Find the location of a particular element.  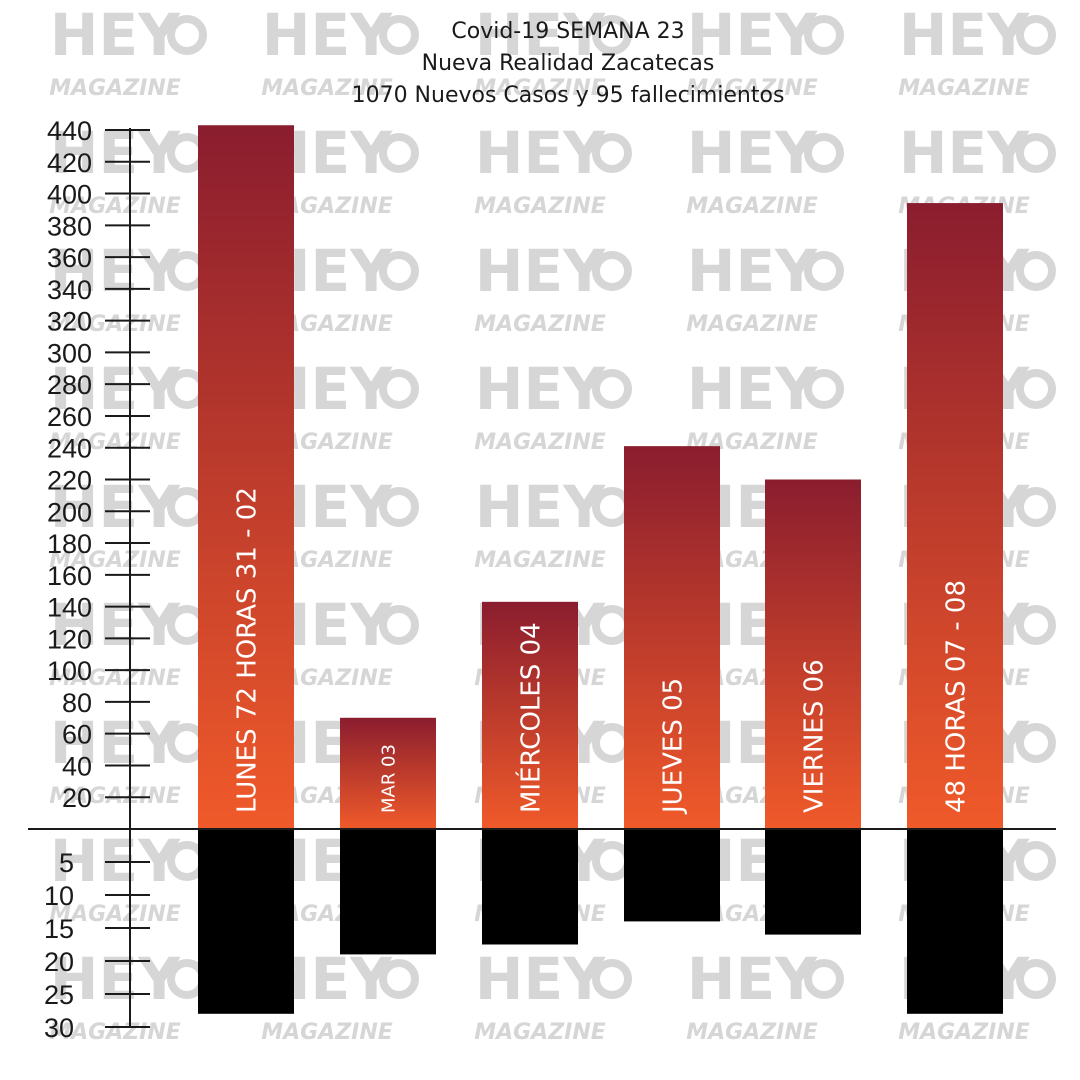

y-tick-label: 80 is located at coordinates (77, 703).